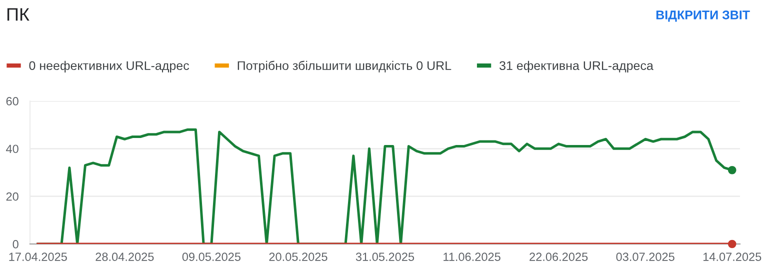 This screenshot has height=278, width=768. I want to click on legend-label: 31 ефективна URL-адреса, so click(577, 66).